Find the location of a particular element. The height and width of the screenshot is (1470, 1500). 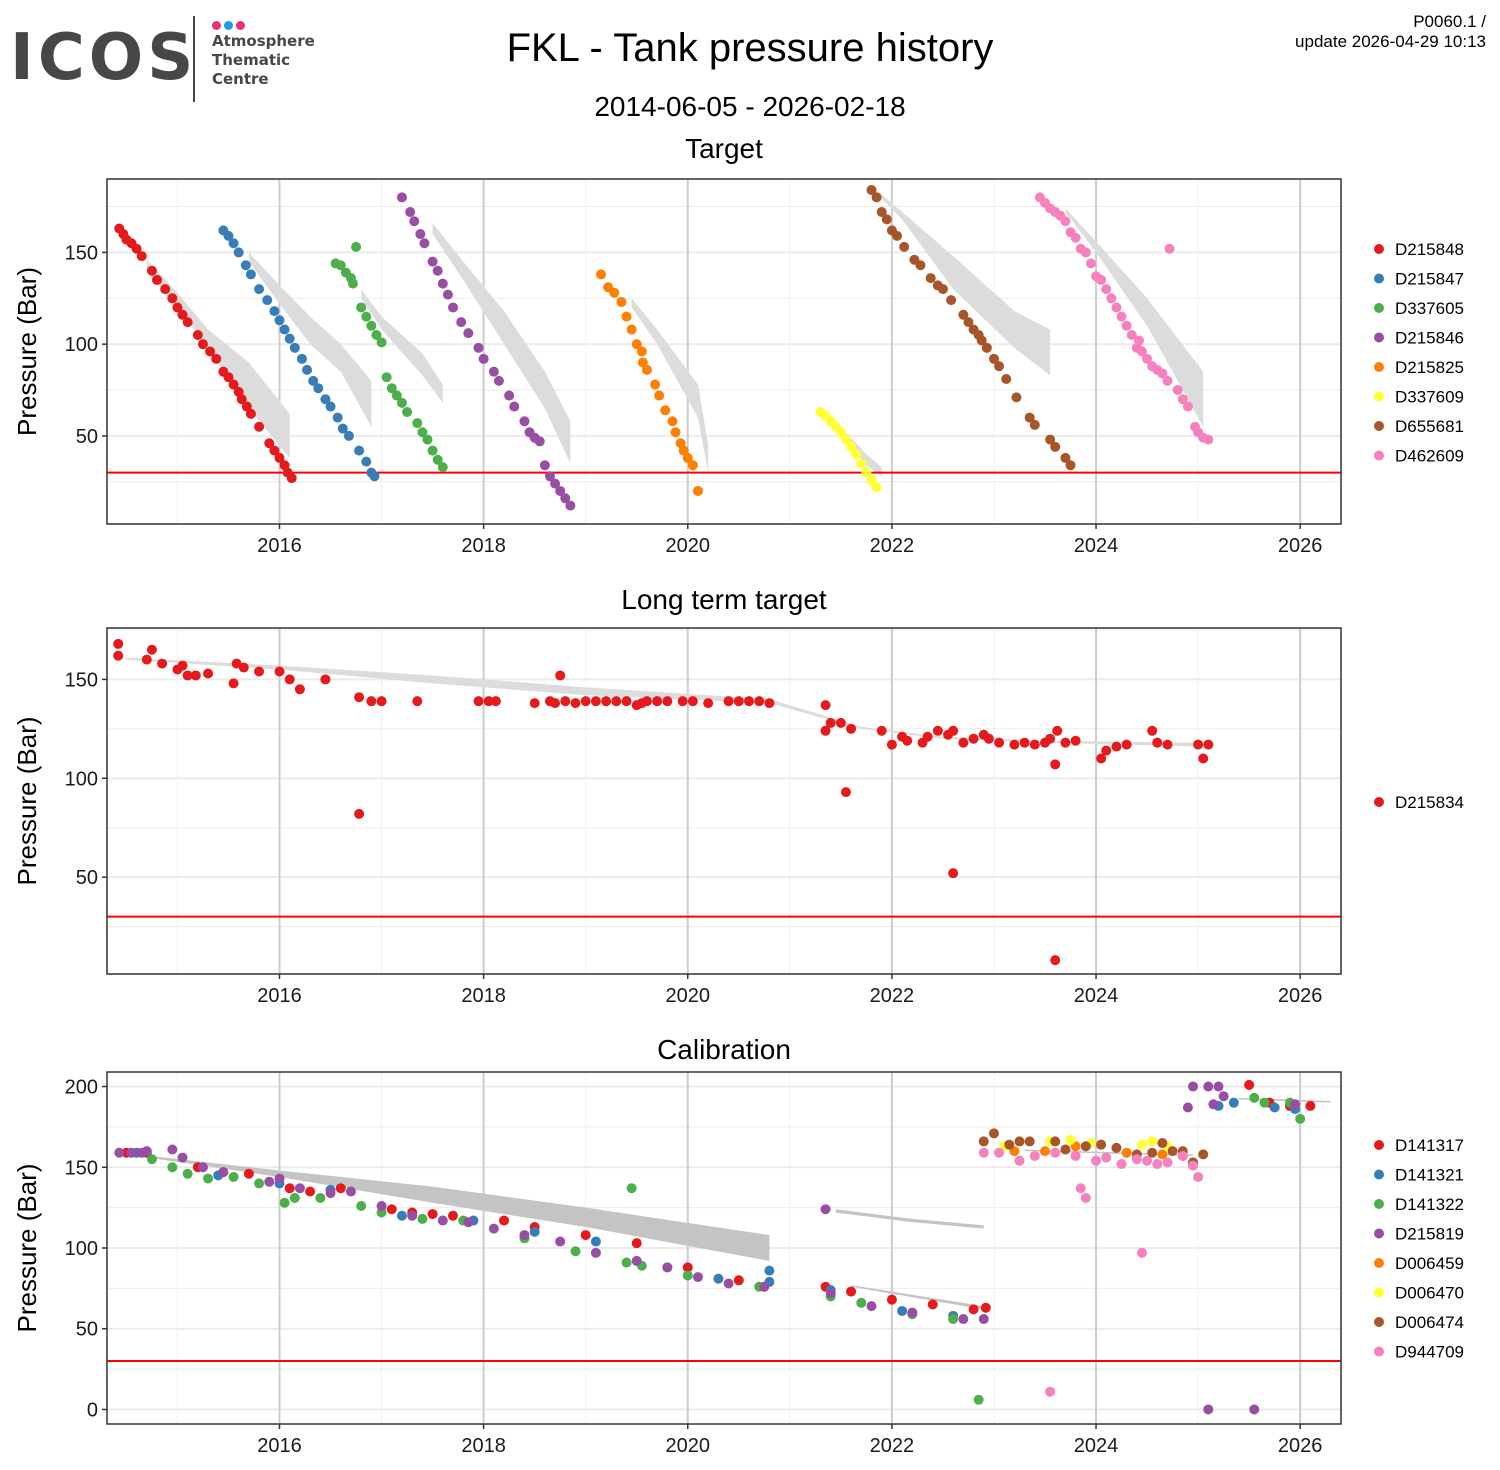

panel-3-legend-label: D006470 is located at coordinates (1429, 1293).